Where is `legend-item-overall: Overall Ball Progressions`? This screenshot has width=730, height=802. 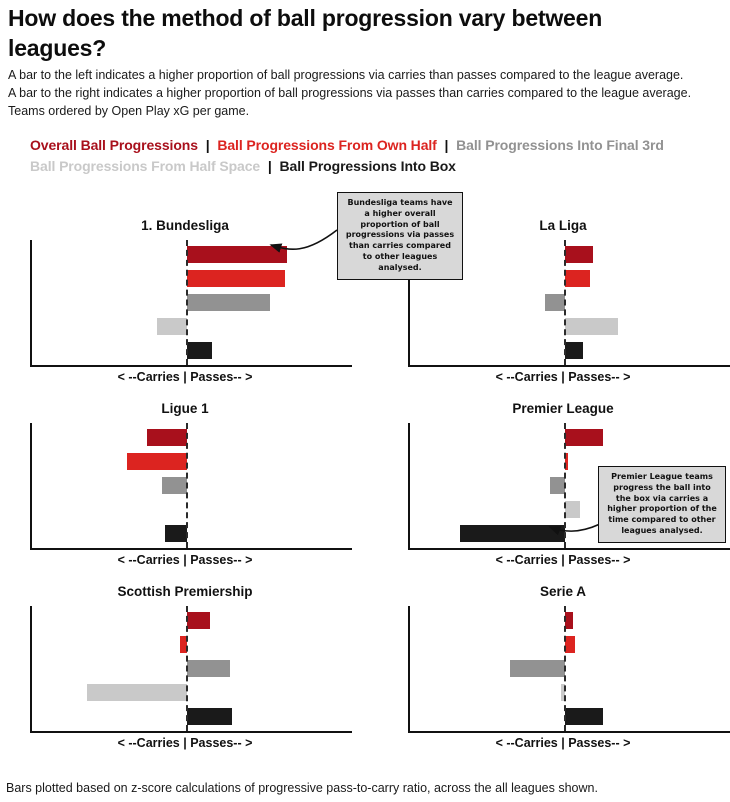
legend-item-overall: Overall Ball Progressions is located at coordinates (114, 145).